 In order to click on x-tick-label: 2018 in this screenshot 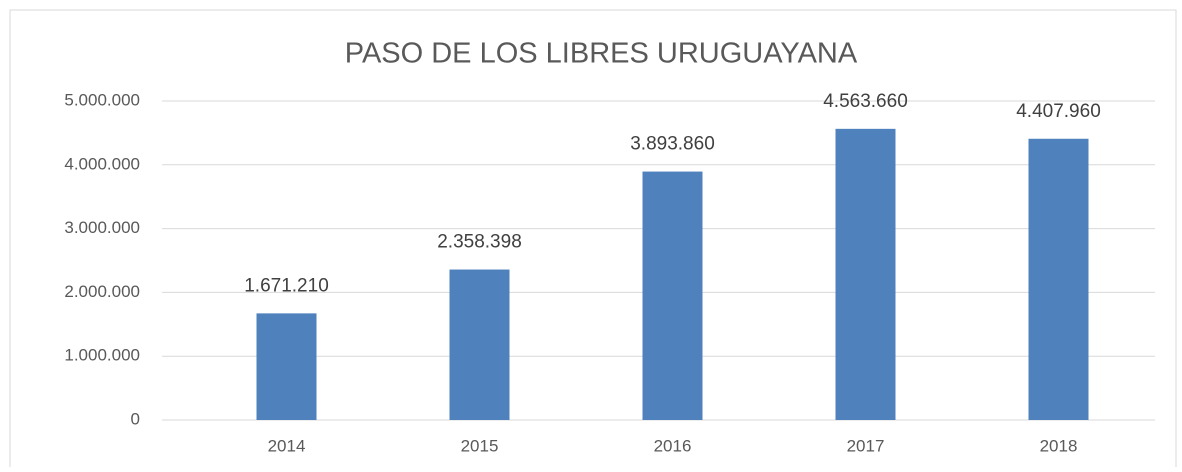, I will do `click(1059, 445)`.